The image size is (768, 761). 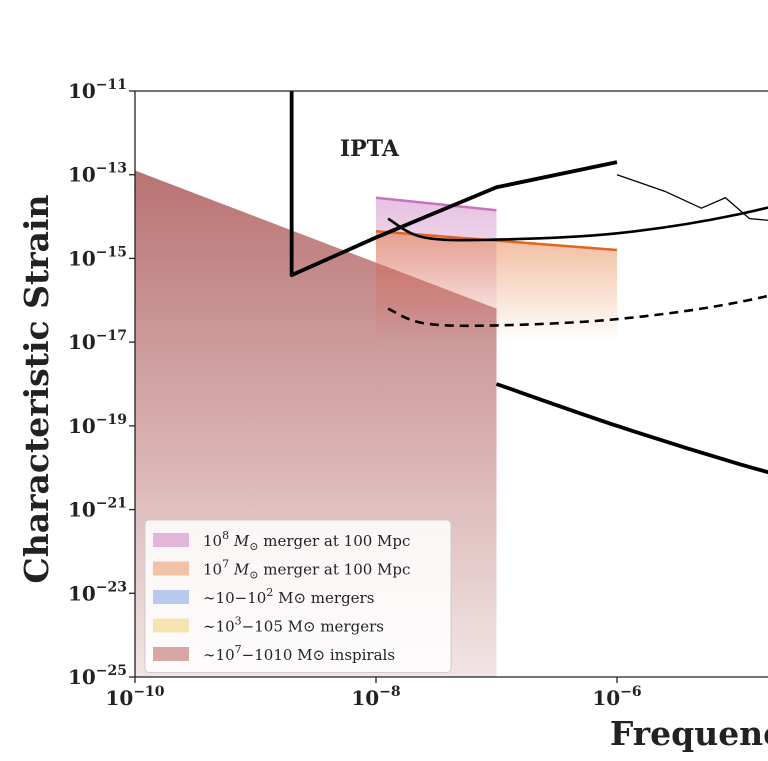 I want to click on y-tick-label: 10−25, so click(x=97, y=676).